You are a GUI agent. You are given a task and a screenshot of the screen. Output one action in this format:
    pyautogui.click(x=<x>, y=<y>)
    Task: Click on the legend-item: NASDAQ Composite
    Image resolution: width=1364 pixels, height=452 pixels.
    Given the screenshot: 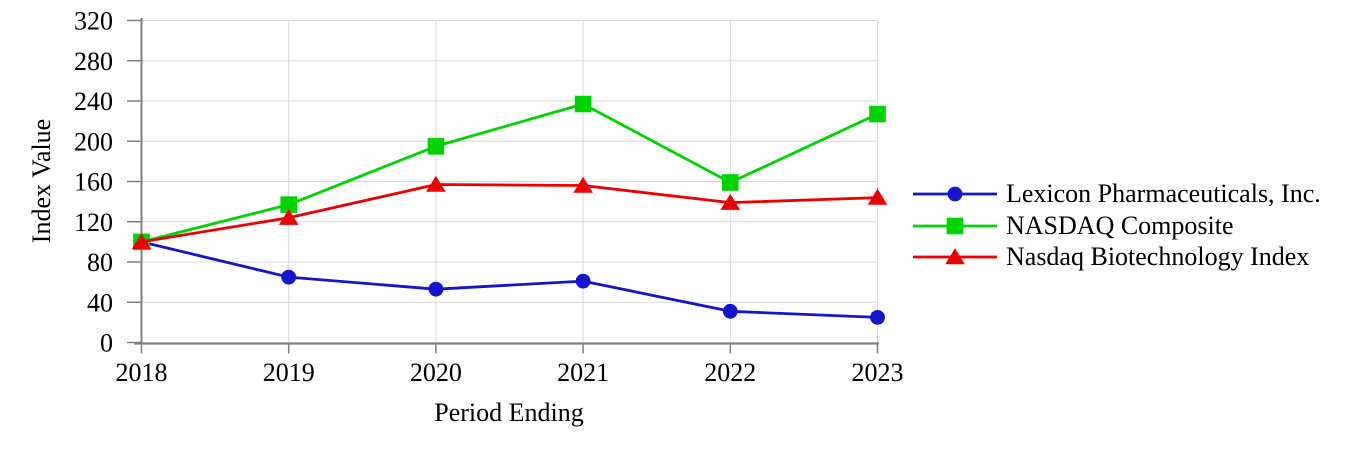 What is the action you would take?
    pyautogui.click(x=1117, y=225)
    